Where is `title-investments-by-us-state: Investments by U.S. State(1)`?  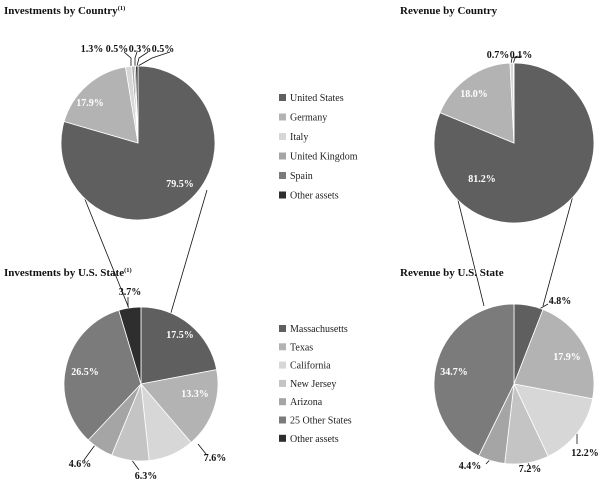 title-investments-by-us-state: Investments by U.S. State(1) is located at coordinates (68, 273).